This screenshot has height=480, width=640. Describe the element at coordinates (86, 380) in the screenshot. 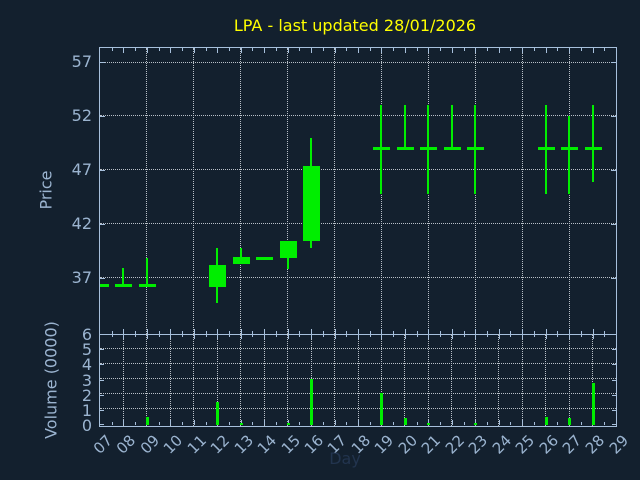

I see `volume-tick-label: 3` at that location.